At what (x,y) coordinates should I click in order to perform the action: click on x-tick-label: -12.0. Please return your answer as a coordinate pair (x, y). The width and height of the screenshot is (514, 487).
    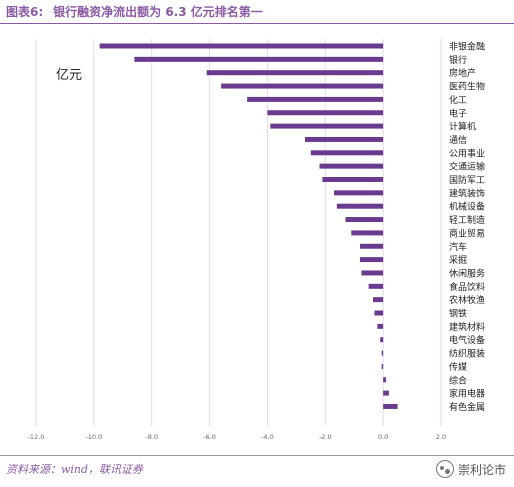
    Looking at the image, I should click on (36, 437).